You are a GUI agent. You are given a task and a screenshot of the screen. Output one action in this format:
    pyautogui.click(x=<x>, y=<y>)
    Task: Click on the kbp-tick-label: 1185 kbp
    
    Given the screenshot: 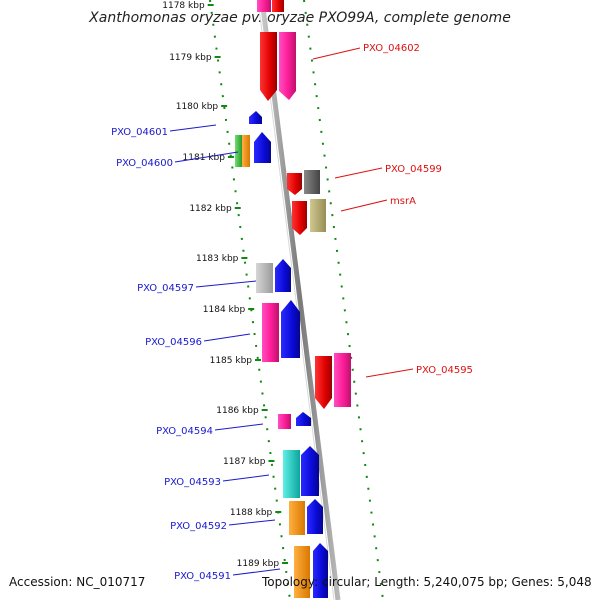 What is the action you would take?
    pyautogui.click(x=231, y=361)
    